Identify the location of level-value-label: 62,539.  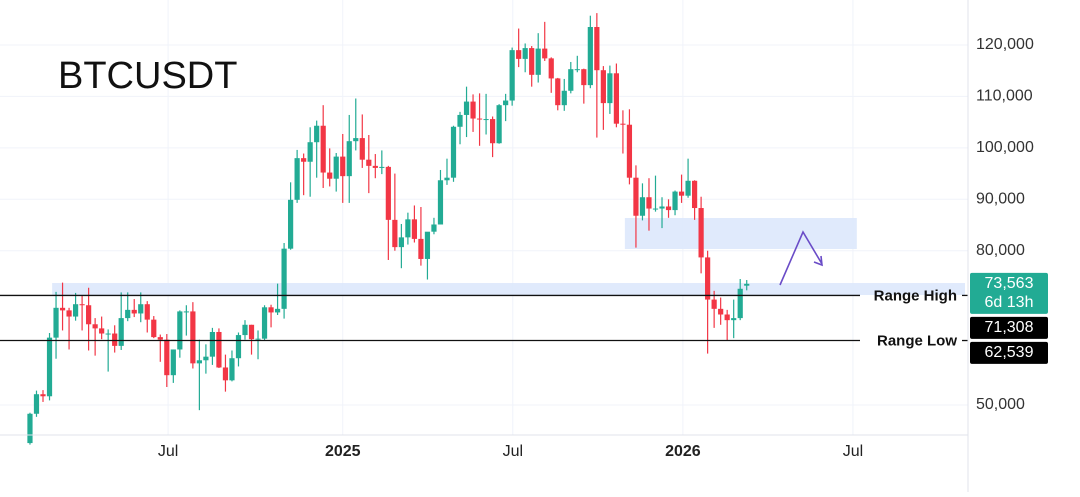
(1009, 352).